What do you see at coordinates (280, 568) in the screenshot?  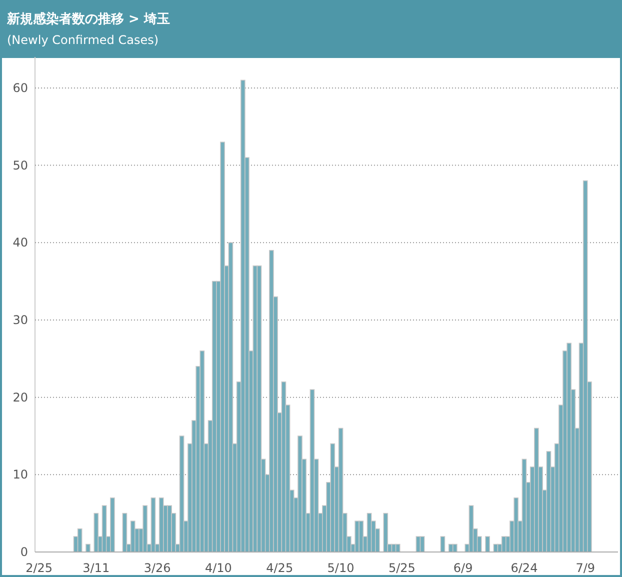 I see `x-tick-label: 4/25` at bounding box center [280, 568].